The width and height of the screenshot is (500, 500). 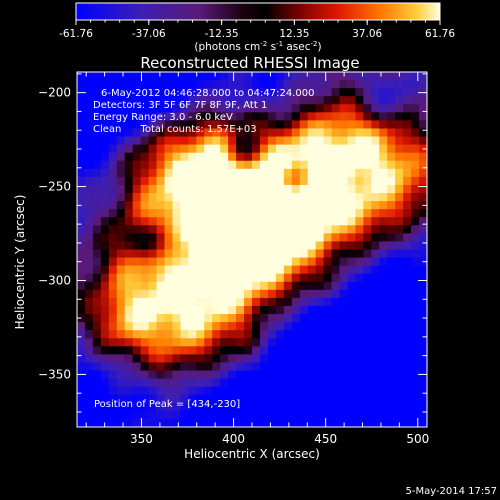 I want to click on y-tick-label: −250, so click(x=54, y=187).